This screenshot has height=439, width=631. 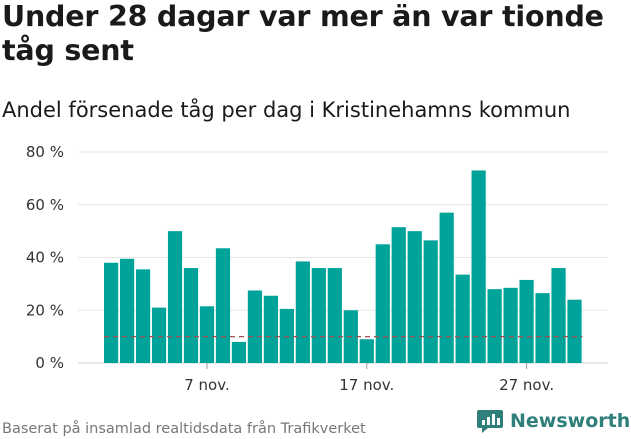 What do you see at coordinates (526, 385) in the screenshot?
I see `x-tick-label: 27 nov.` at bounding box center [526, 385].